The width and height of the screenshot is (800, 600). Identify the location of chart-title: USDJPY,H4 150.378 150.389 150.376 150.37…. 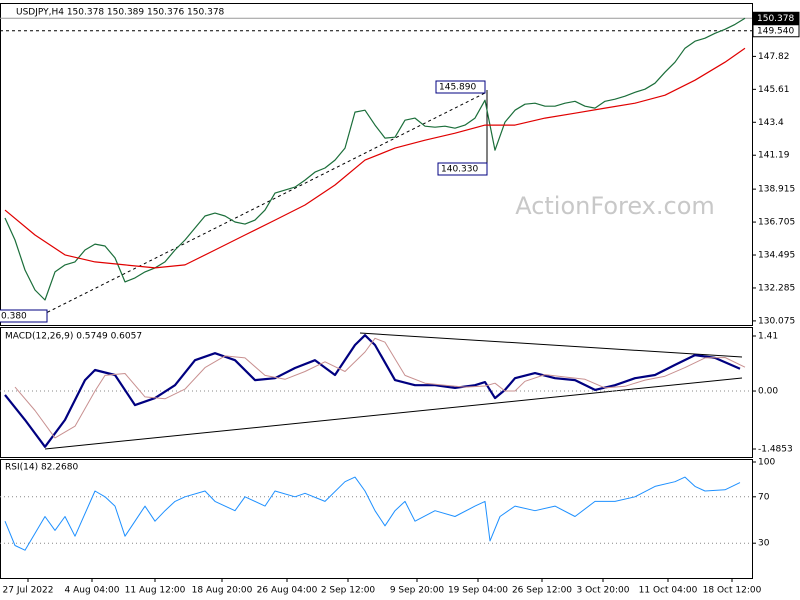
(120, 13).